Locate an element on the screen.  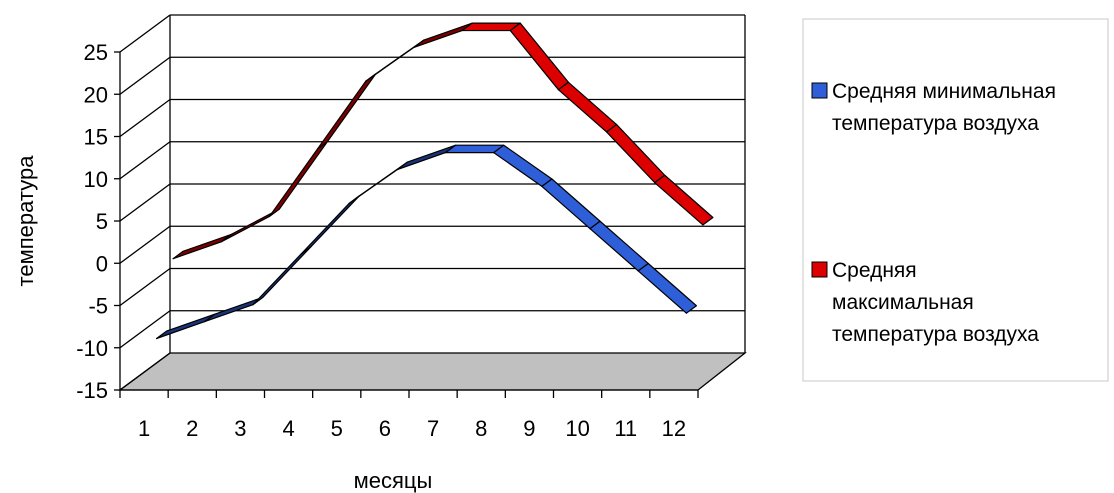
y-tick-label: 10 is located at coordinates (96, 179).